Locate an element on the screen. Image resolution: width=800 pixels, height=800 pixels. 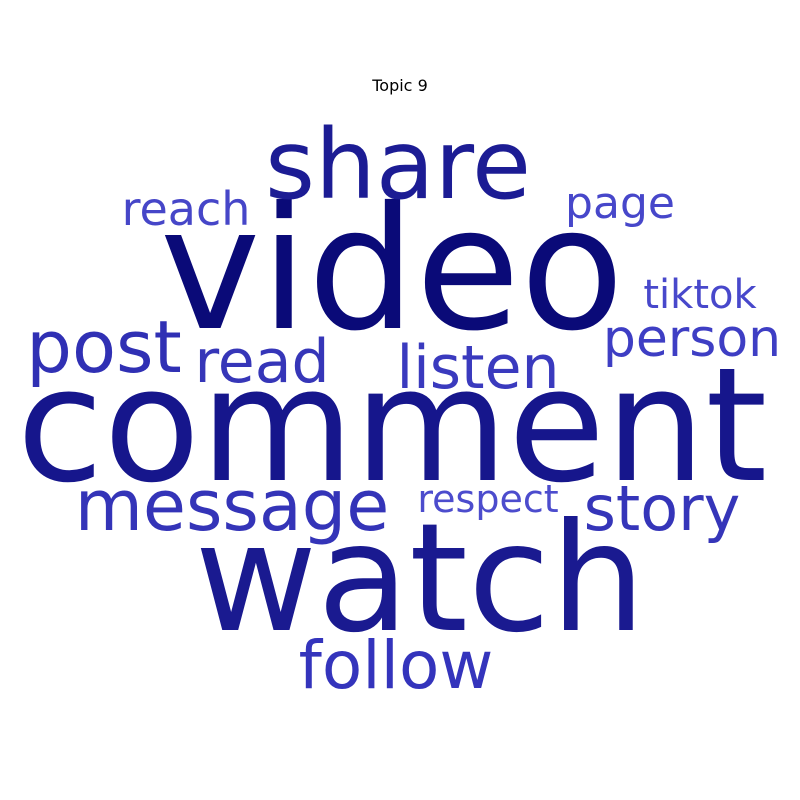
word-follow: follow is located at coordinates (396, 665).